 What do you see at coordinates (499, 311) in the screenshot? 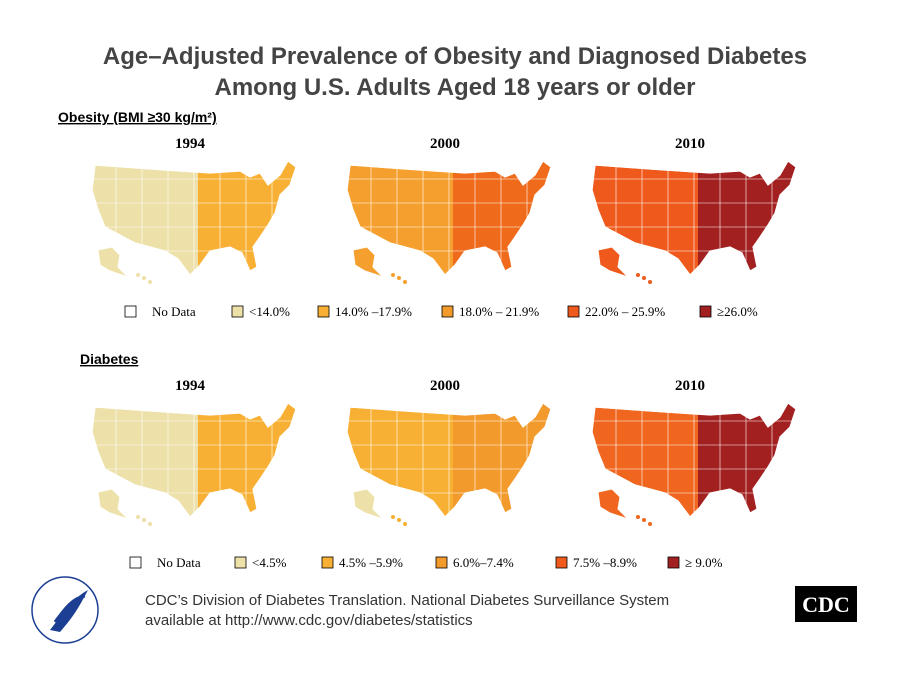
I see `legend-label: 18.0% – 21.9%` at bounding box center [499, 311].